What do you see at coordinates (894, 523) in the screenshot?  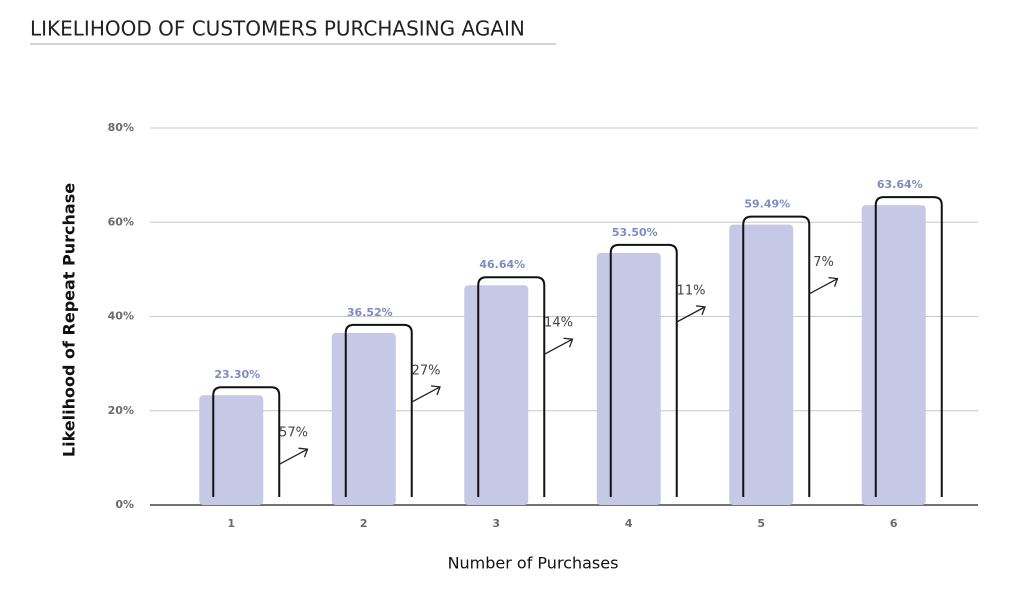 I see `x-tick-label: 6` at bounding box center [894, 523].